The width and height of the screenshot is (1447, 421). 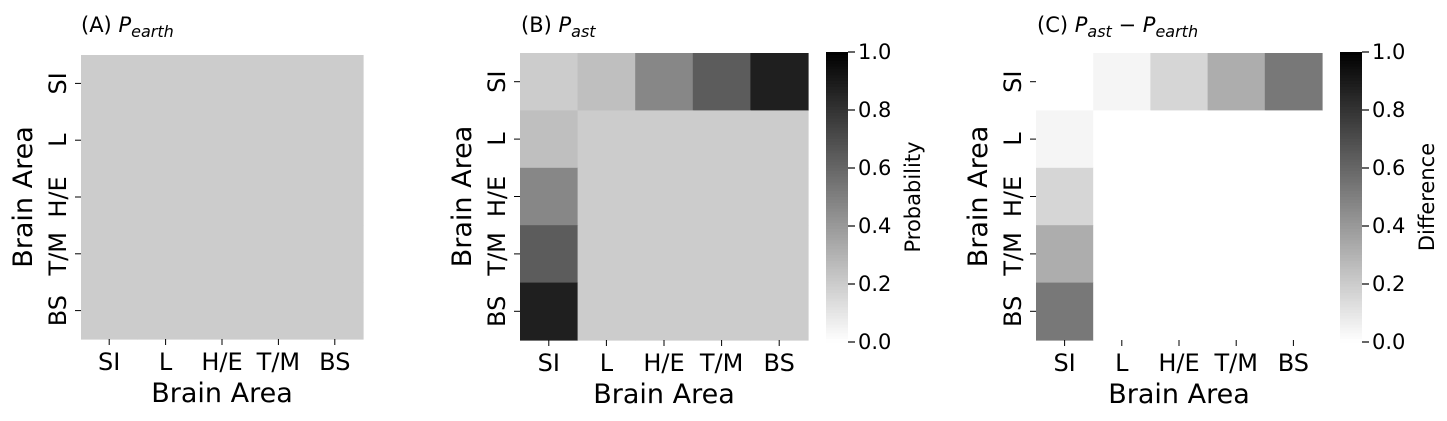 I want to click on colorbar-tick-label: 1.0, so click(x=1388, y=52).